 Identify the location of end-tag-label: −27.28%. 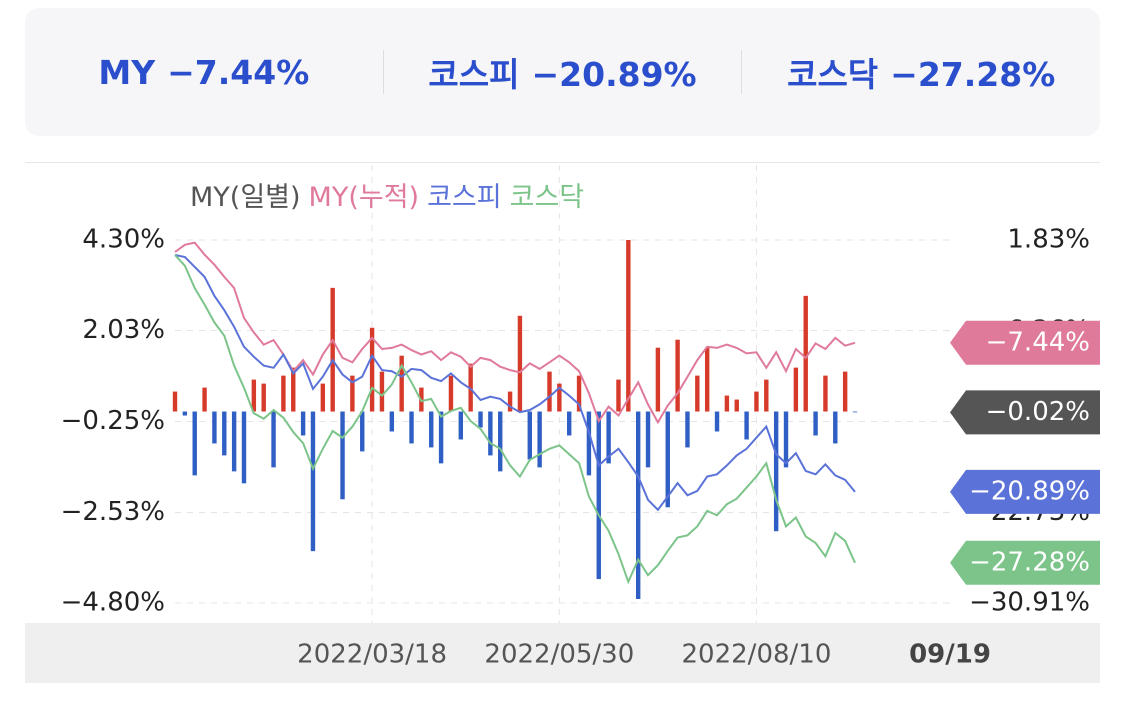
(1029, 562).